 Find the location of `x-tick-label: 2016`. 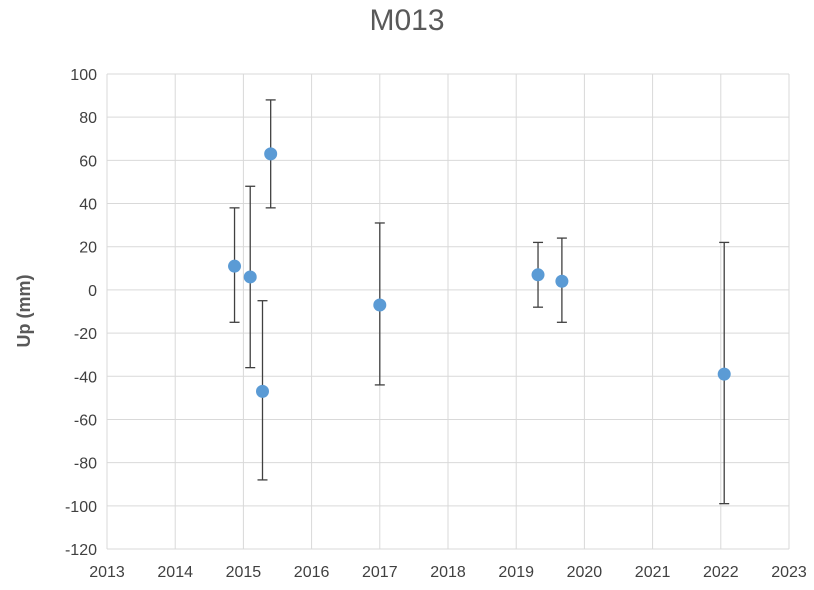

x-tick-label: 2016 is located at coordinates (312, 572).